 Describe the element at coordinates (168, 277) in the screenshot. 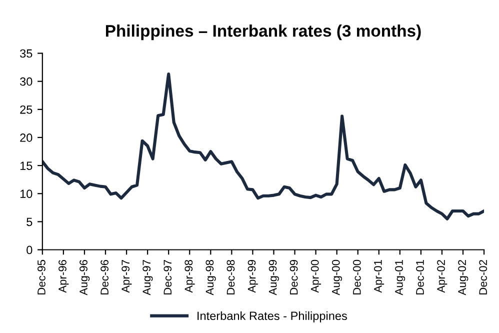

I see `x-tick-label: Dec-97` at that location.